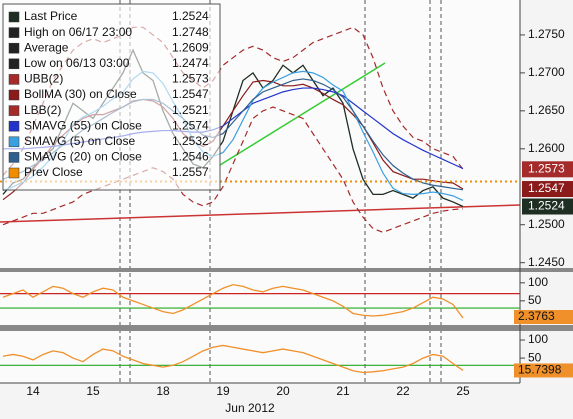 The image size is (573, 419). I want to click on legend-label: BollMA (30) on Close, so click(80, 94).